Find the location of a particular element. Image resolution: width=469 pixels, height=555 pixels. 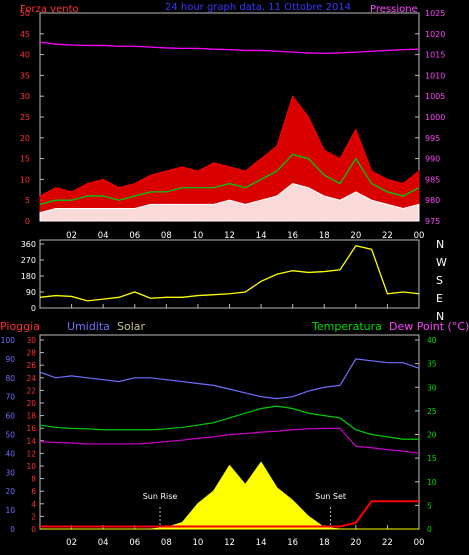

humidity-axis-label: 70 is located at coordinates (10, 397).